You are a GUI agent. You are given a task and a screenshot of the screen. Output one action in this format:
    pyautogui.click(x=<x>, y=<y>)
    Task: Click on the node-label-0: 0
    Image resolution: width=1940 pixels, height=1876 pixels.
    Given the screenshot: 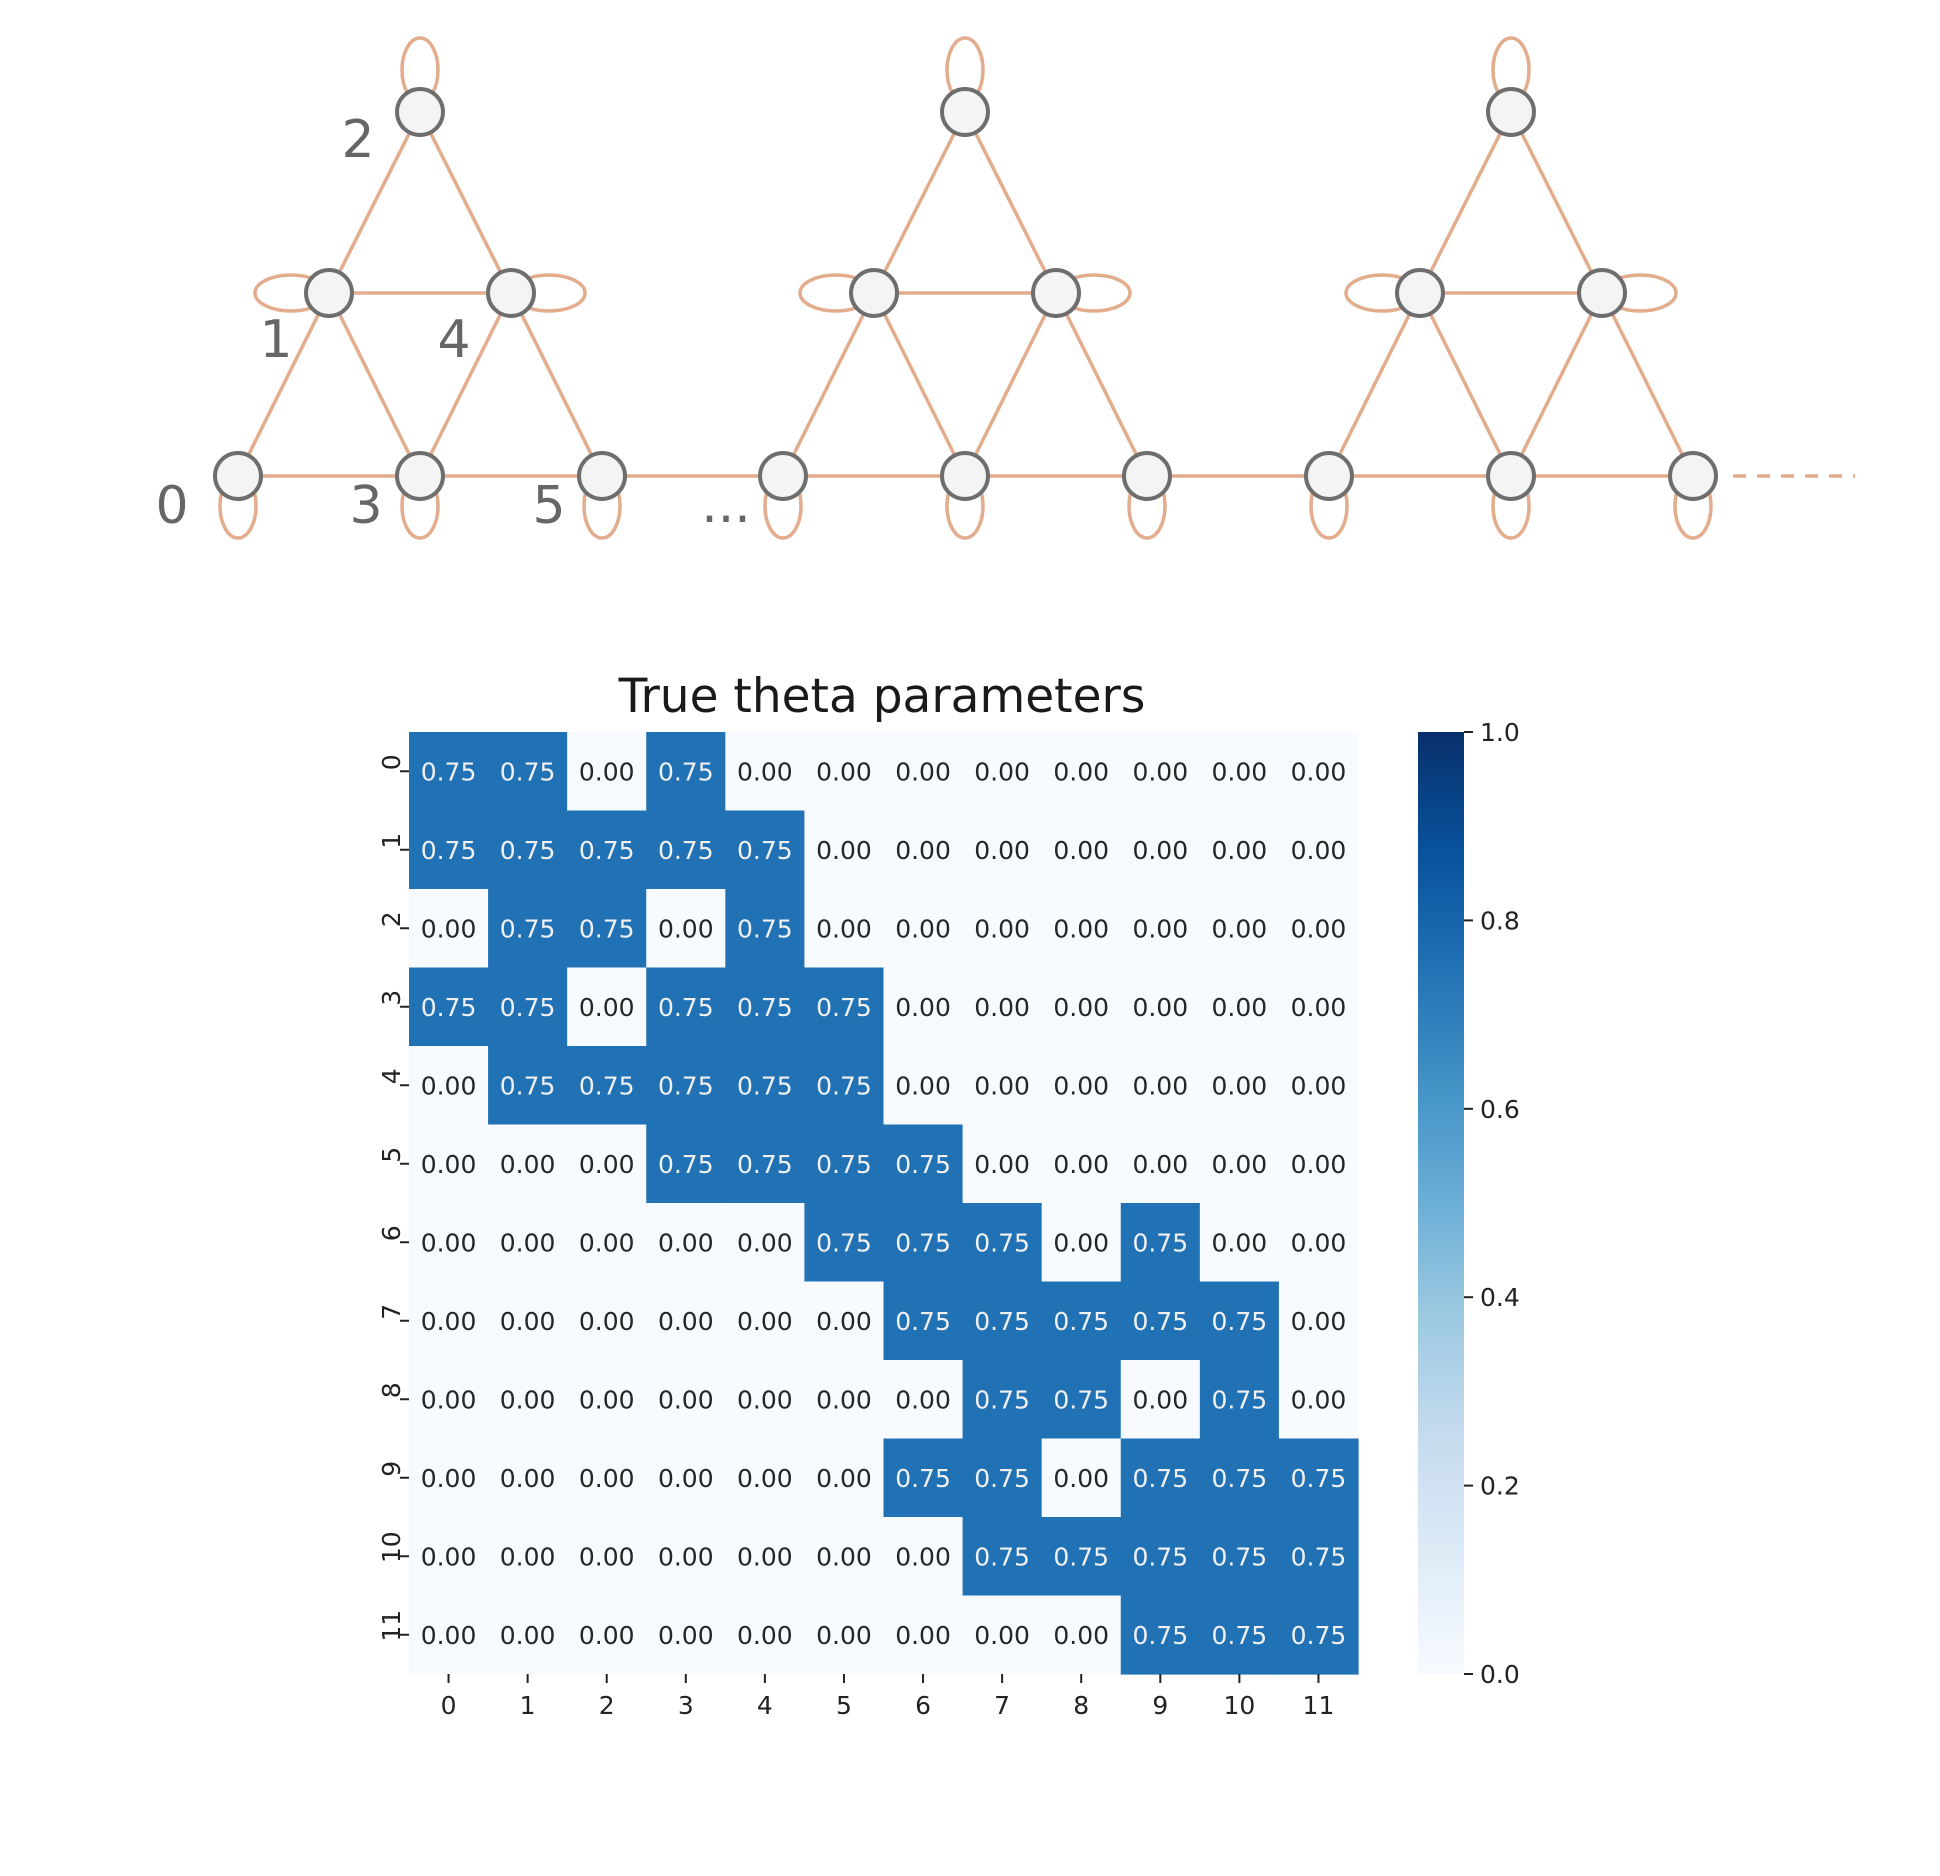 What is the action you would take?
    pyautogui.click(x=171, y=506)
    